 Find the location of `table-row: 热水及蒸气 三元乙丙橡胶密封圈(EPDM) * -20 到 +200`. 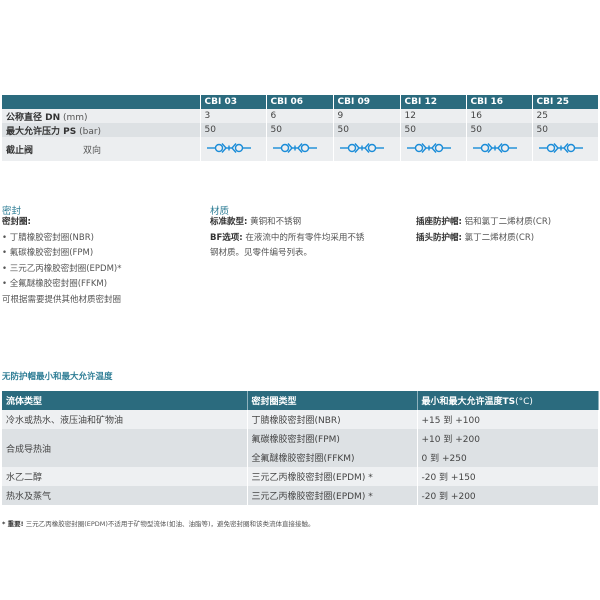

table-row: 热水及蒸气 三元乙丙橡胶密封圈(EPDM) * -20 到 +200 is located at coordinates (300, 495).